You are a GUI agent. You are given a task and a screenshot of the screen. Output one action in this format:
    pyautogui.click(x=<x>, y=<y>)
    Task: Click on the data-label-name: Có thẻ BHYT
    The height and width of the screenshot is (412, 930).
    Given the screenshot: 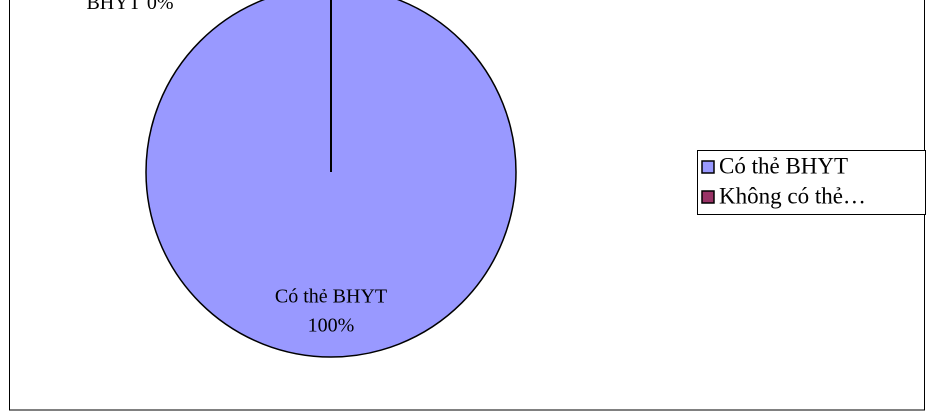 What is the action you would take?
    pyautogui.click(x=331, y=297)
    